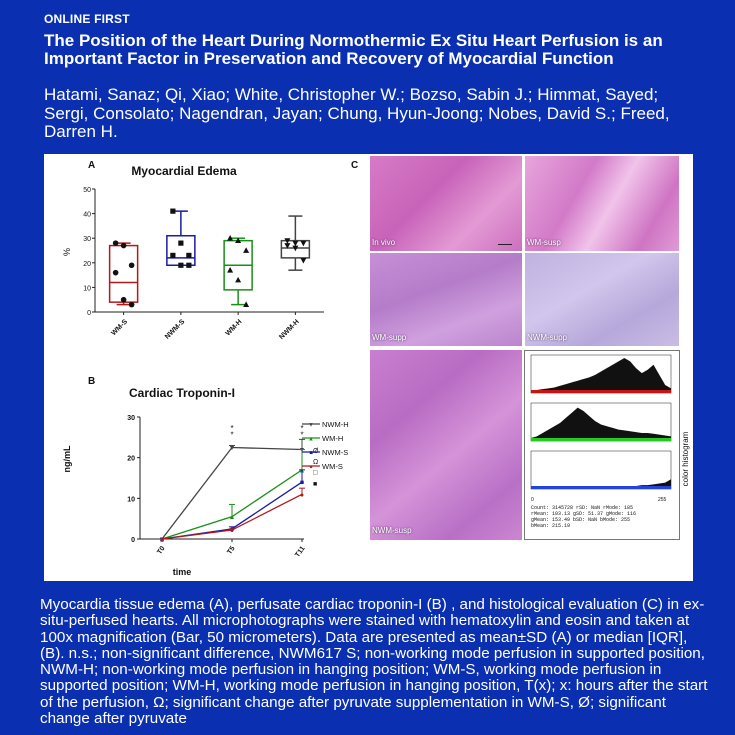  What do you see at coordinates (389, 337) in the screenshot?
I see `micrograph-label: WM-supp` at bounding box center [389, 337].